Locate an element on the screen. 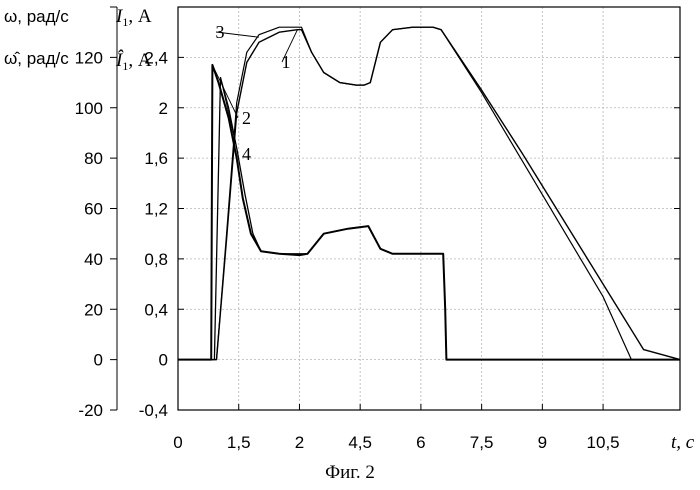  y-tick-label-omega: 100 is located at coordinates (89, 108).